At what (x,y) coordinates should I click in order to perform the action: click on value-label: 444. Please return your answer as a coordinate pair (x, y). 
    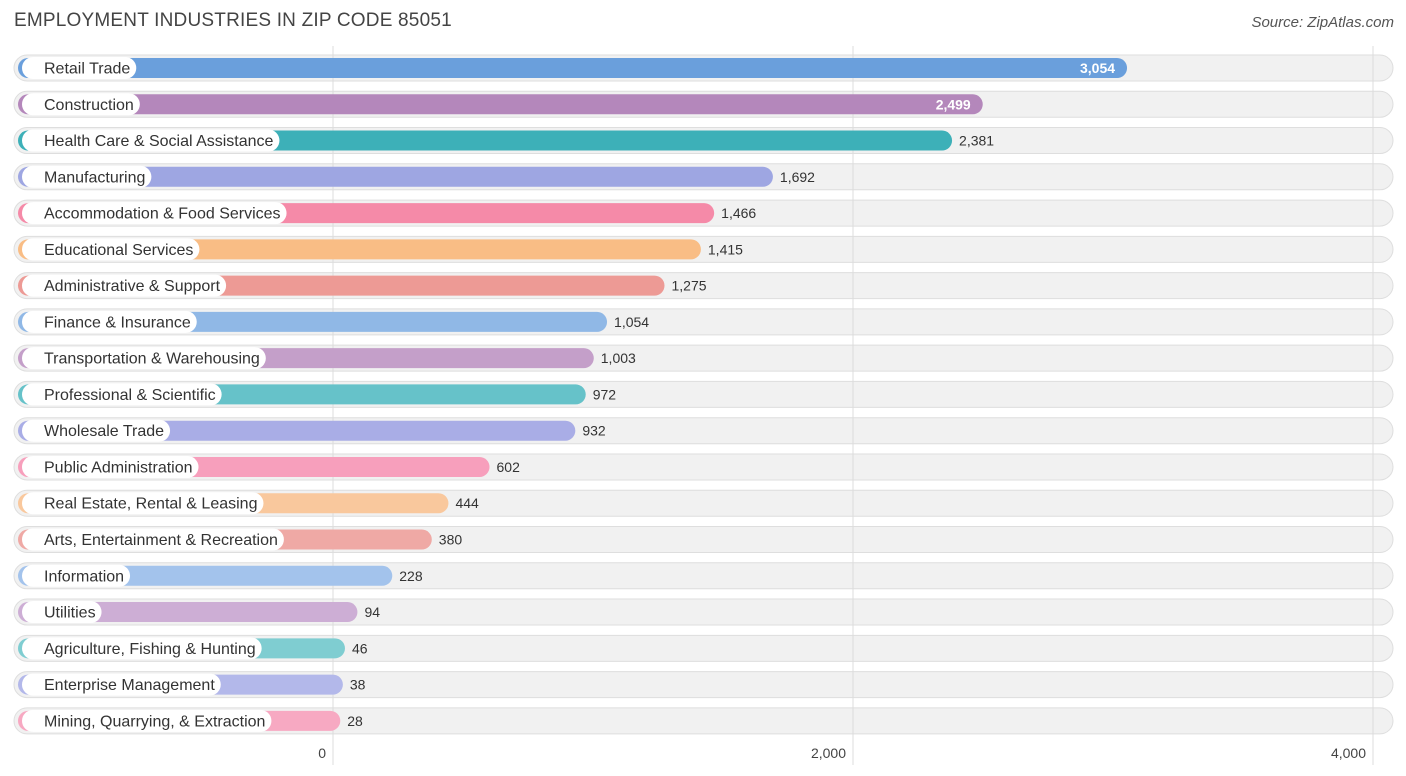
    Looking at the image, I should click on (467, 503).